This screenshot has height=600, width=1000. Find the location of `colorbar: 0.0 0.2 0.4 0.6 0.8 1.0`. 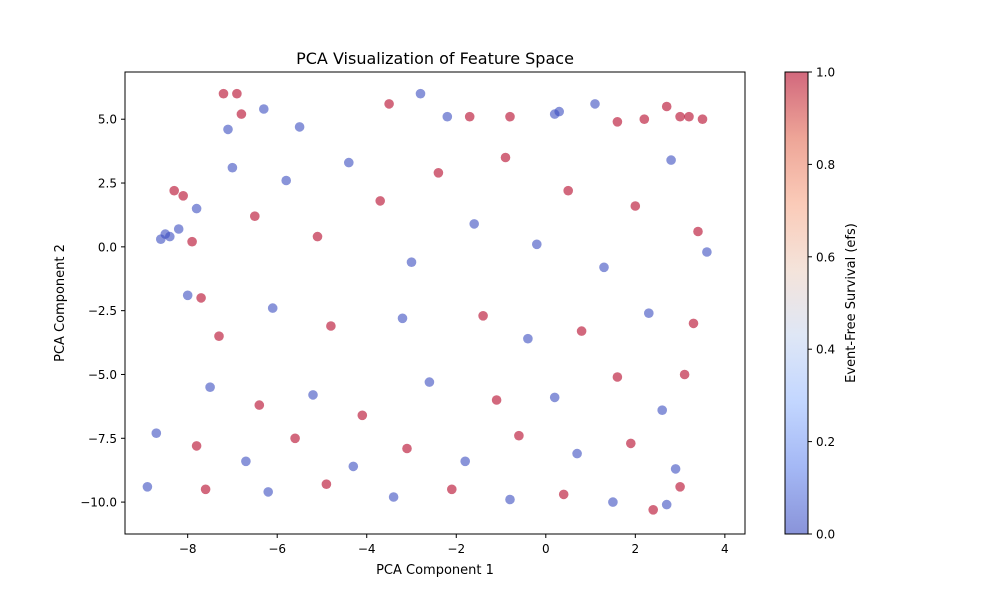

colorbar: 0.0 0.2 0.4 0.6 0.8 1.0 is located at coordinates (809, 304).